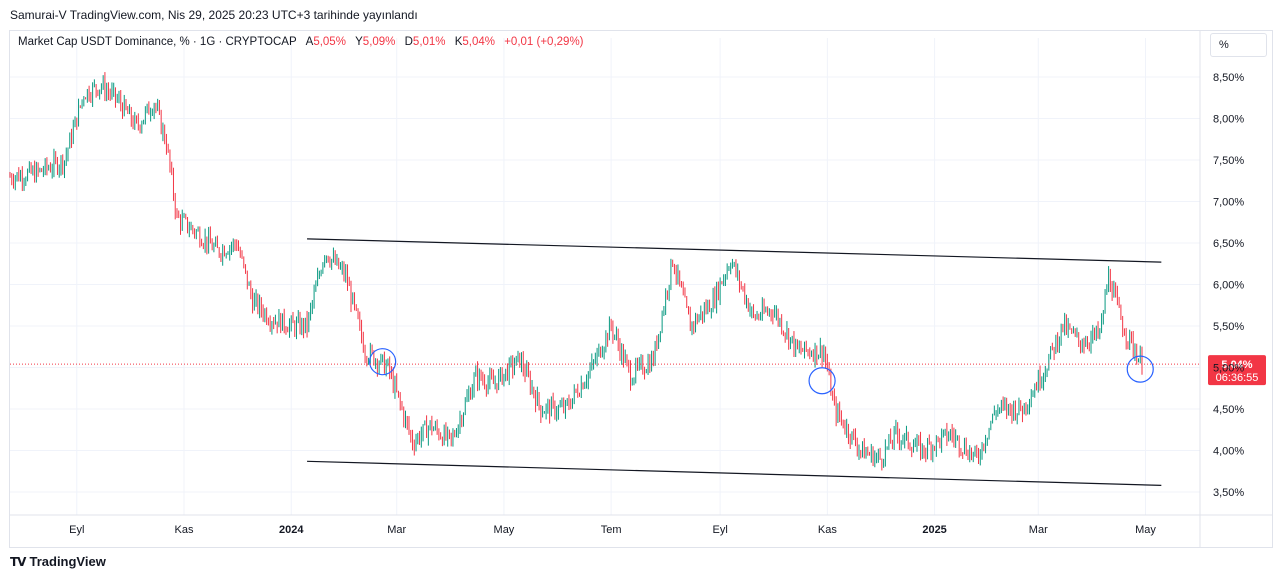 Image resolution: width=1281 pixels, height=579 pixels. Describe the element at coordinates (359, 42) in the screenshot. I see `legend-high-label: Y` at that location.